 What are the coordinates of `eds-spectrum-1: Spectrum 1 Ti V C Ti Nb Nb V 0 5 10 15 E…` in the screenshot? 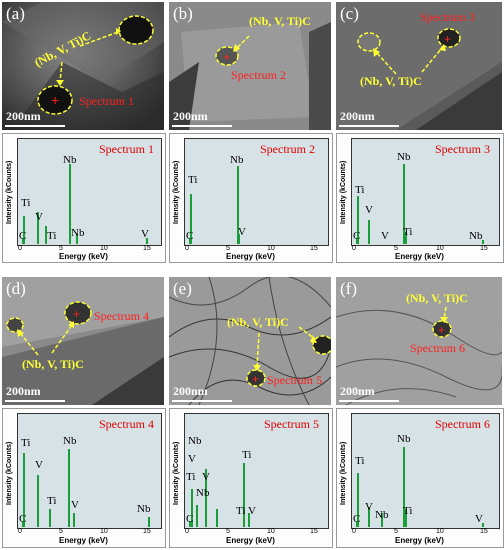 It's located at (84, 198).